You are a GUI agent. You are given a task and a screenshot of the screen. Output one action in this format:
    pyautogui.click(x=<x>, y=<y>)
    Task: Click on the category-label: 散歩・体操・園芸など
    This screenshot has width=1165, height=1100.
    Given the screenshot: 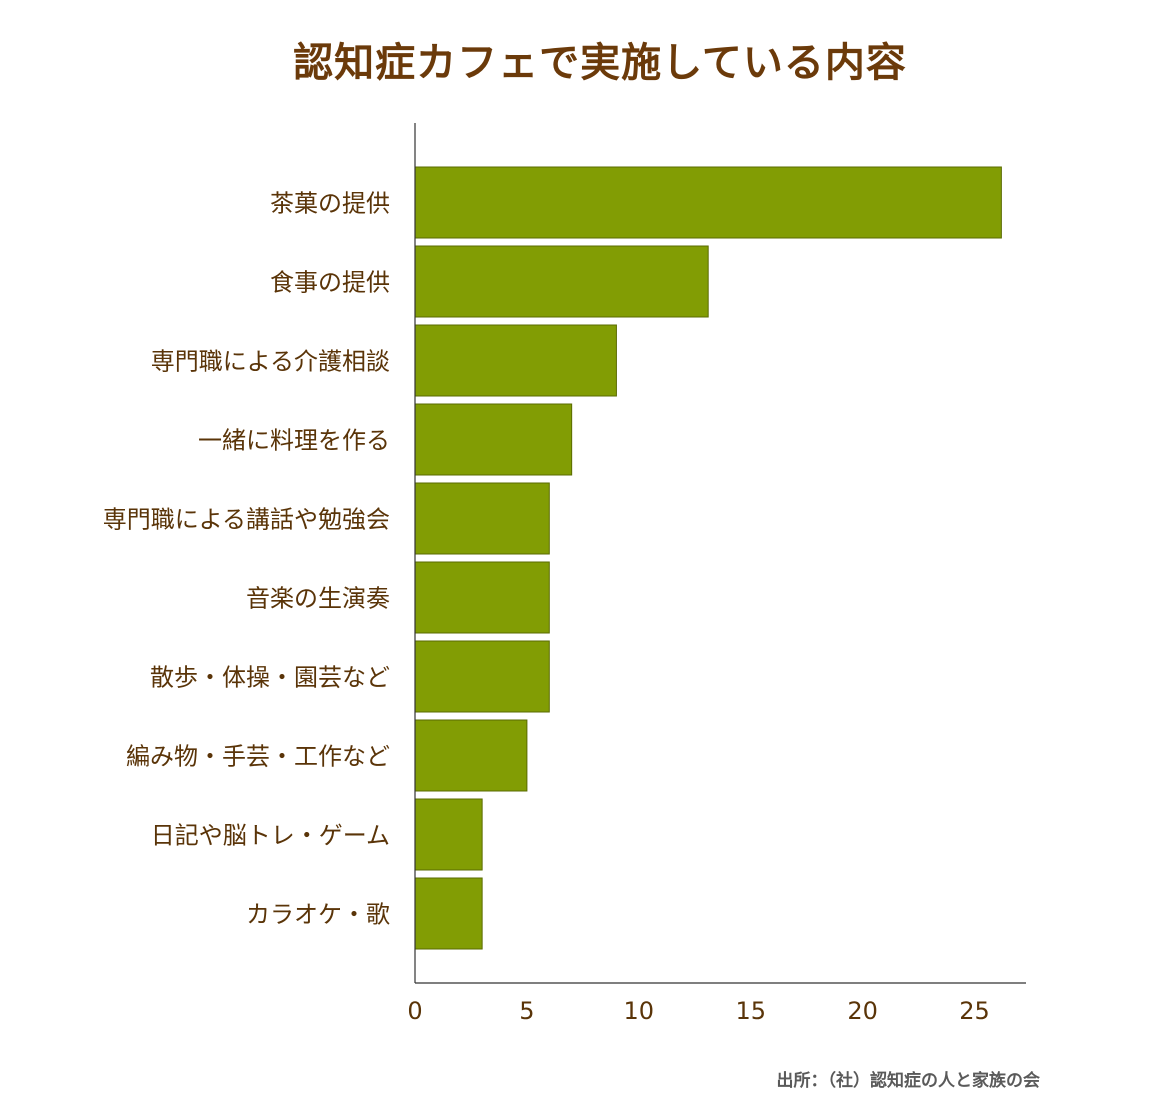 What is the action you would take?
    pyautogui.click(x=270, y=678)
    